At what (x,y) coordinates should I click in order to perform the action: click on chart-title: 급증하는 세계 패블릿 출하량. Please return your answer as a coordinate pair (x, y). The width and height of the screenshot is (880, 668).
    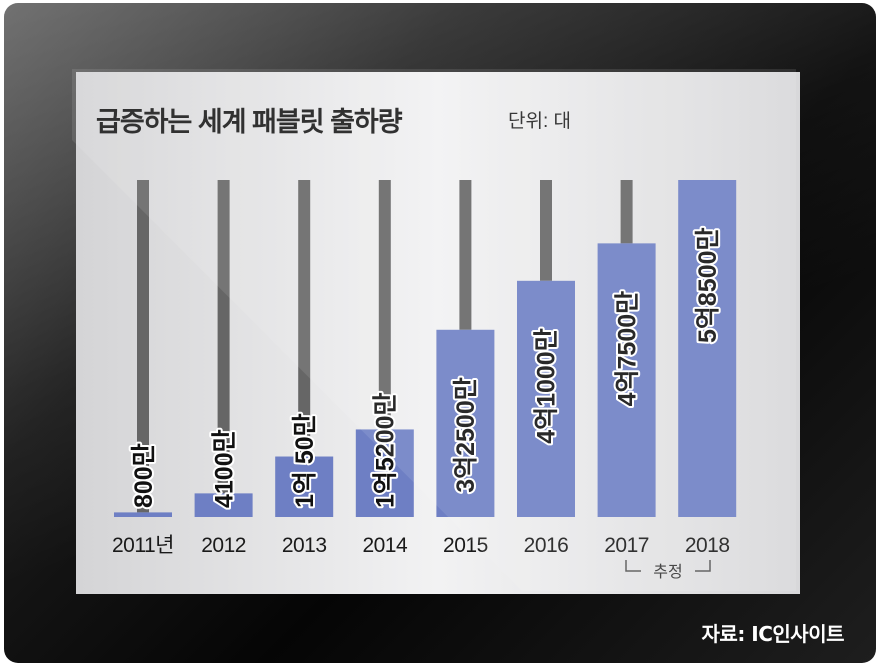
    Looking at the image, I should click on (249, 122).